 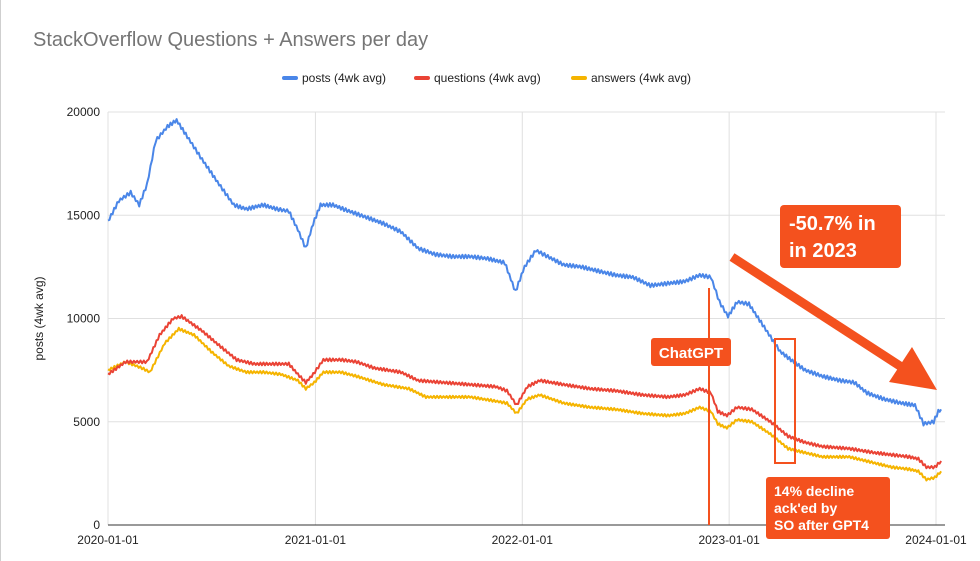 What do you see at coordinates (936, 540) in the screenshot?
I see `x-tick-label: 2024-01-01` at bounding box center [936, 540].